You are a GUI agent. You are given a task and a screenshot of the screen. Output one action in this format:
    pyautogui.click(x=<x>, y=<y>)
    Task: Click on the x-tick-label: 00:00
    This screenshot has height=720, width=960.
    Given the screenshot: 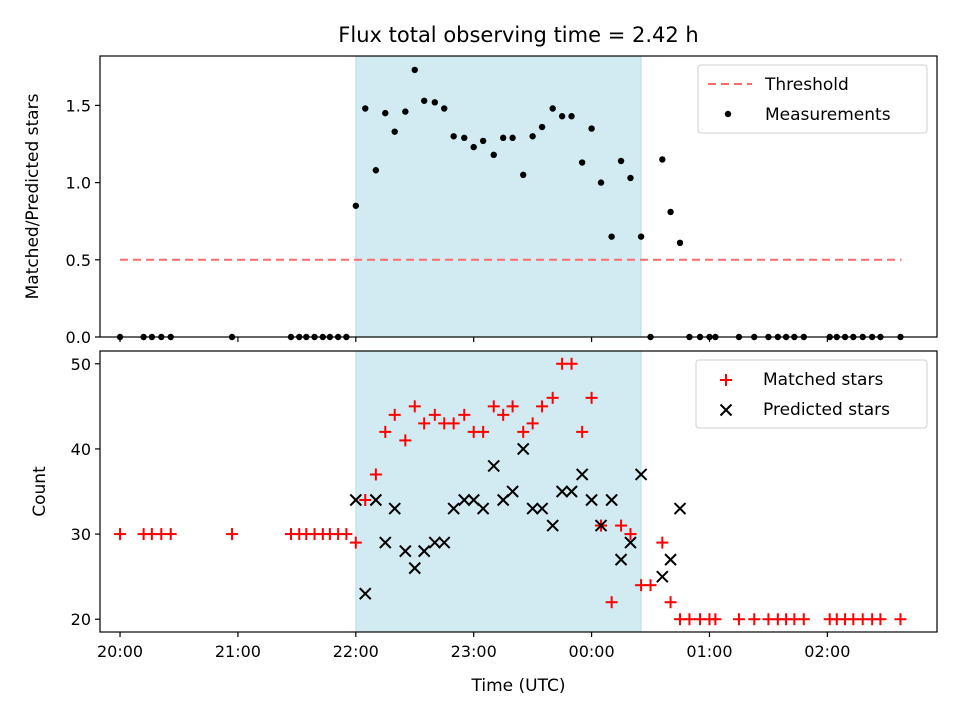 What is the action you would take?
    pyautogui.click(x=592, y=651)
    